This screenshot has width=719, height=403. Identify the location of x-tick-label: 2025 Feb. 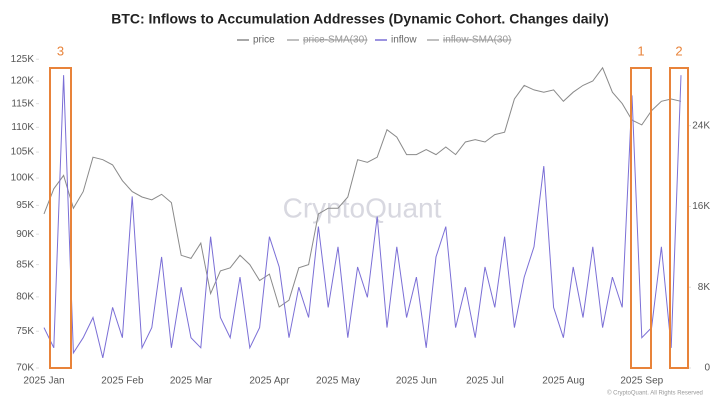
(122, 381).